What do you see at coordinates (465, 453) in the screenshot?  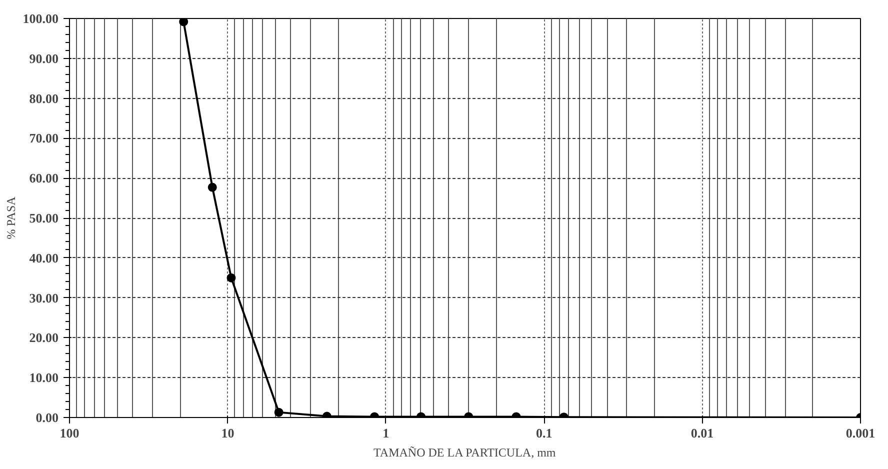 I see `x-axis-title: TAMAÑO DE LA PARTICULA, mm` at bounding box center [465, 453].